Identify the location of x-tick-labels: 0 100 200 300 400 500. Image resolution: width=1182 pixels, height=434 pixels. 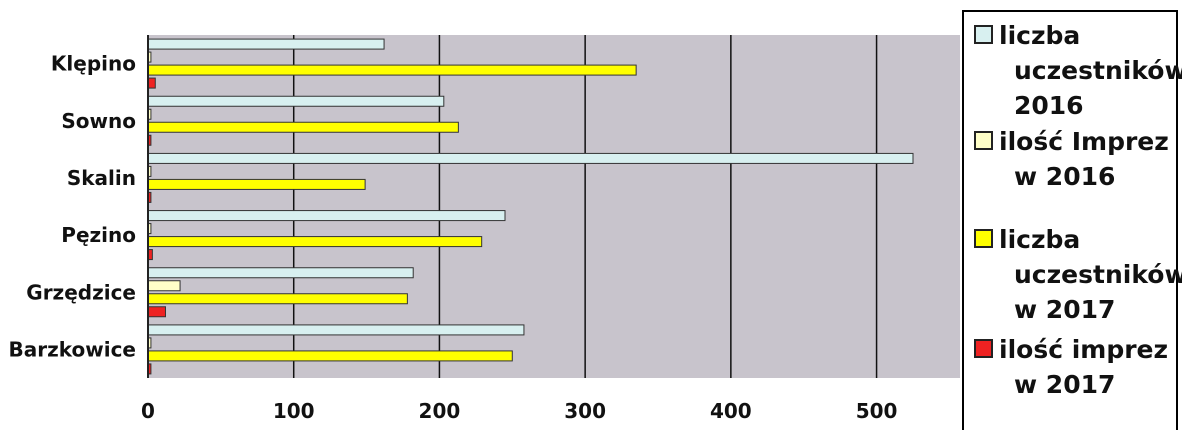
(519, 411).